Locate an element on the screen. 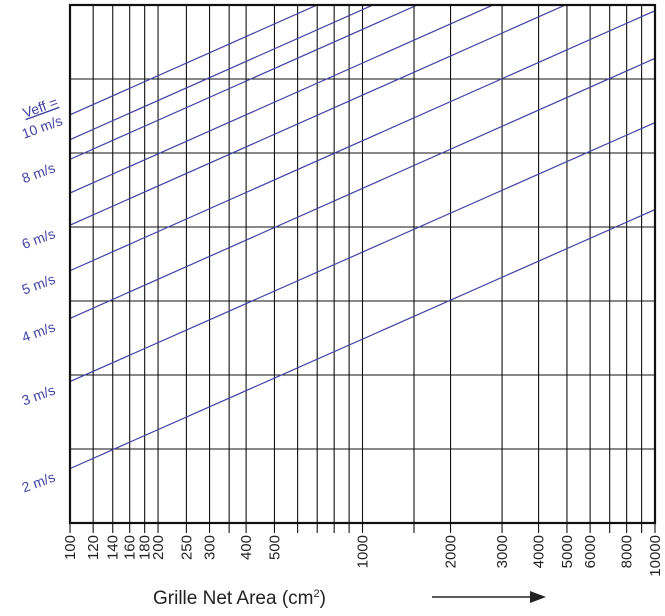 Image resolution: width=665 pixels, height=616 pixels. x-tick-label: 2000 is located at coordinates (451, 551).